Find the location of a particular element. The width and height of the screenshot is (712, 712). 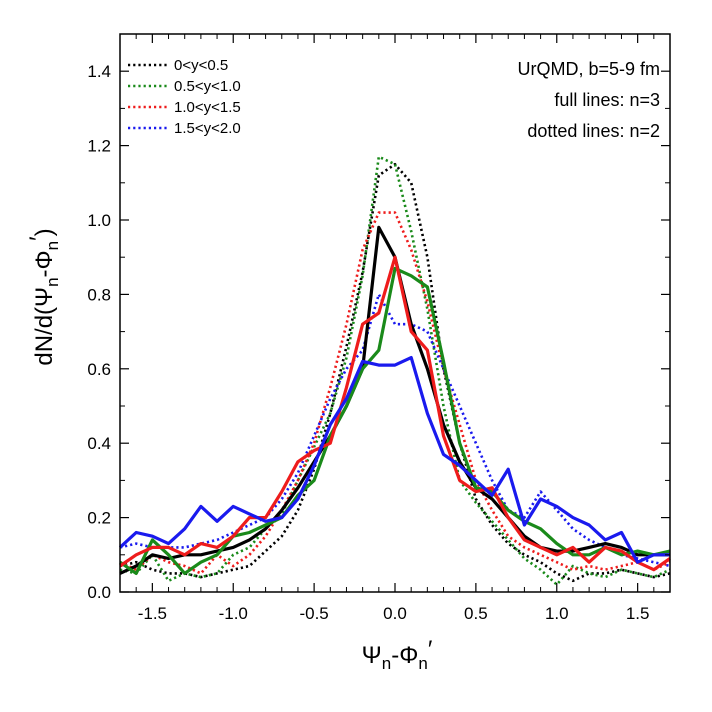

x-tick-label: -0.5 is located at coordinates (313, 613).